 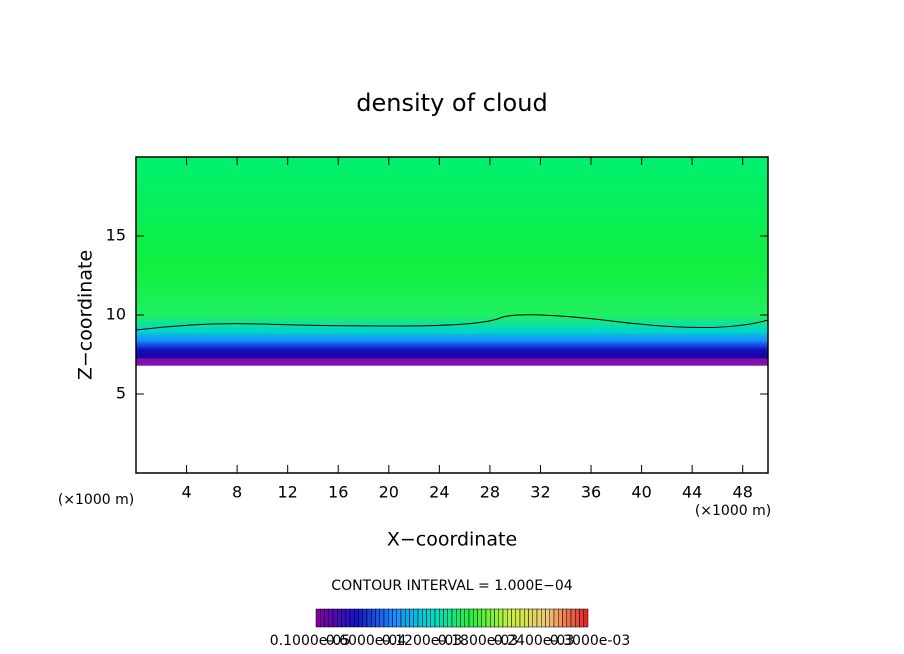 What do you see at coordinates (733, 511) in the screenshot?
I see `x-unit: (×1000 m)` at bounding box center [733, 511].